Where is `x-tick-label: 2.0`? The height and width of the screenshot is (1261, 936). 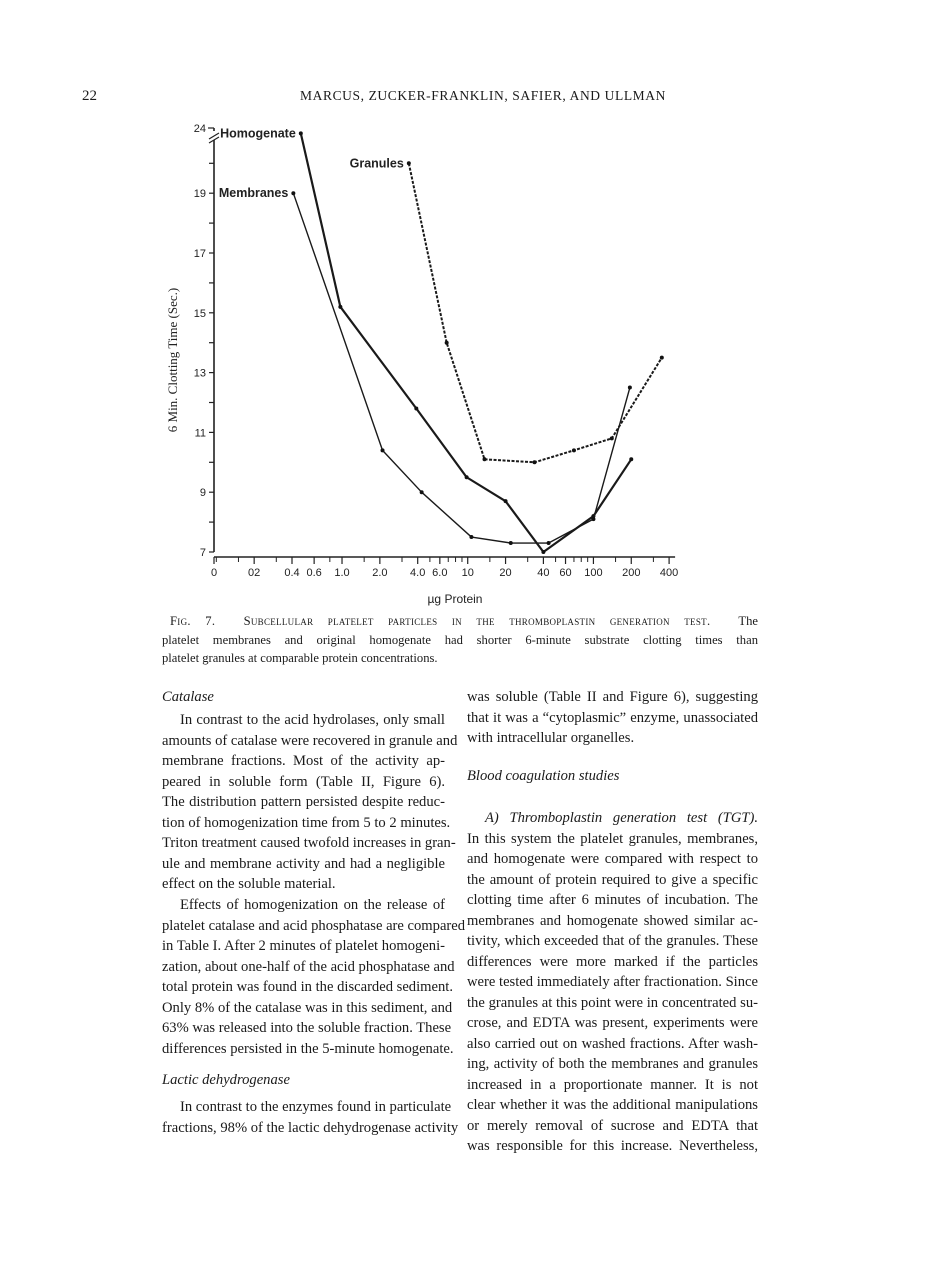
x-tick-label: 2.0 is located at coordinates (379, 573).